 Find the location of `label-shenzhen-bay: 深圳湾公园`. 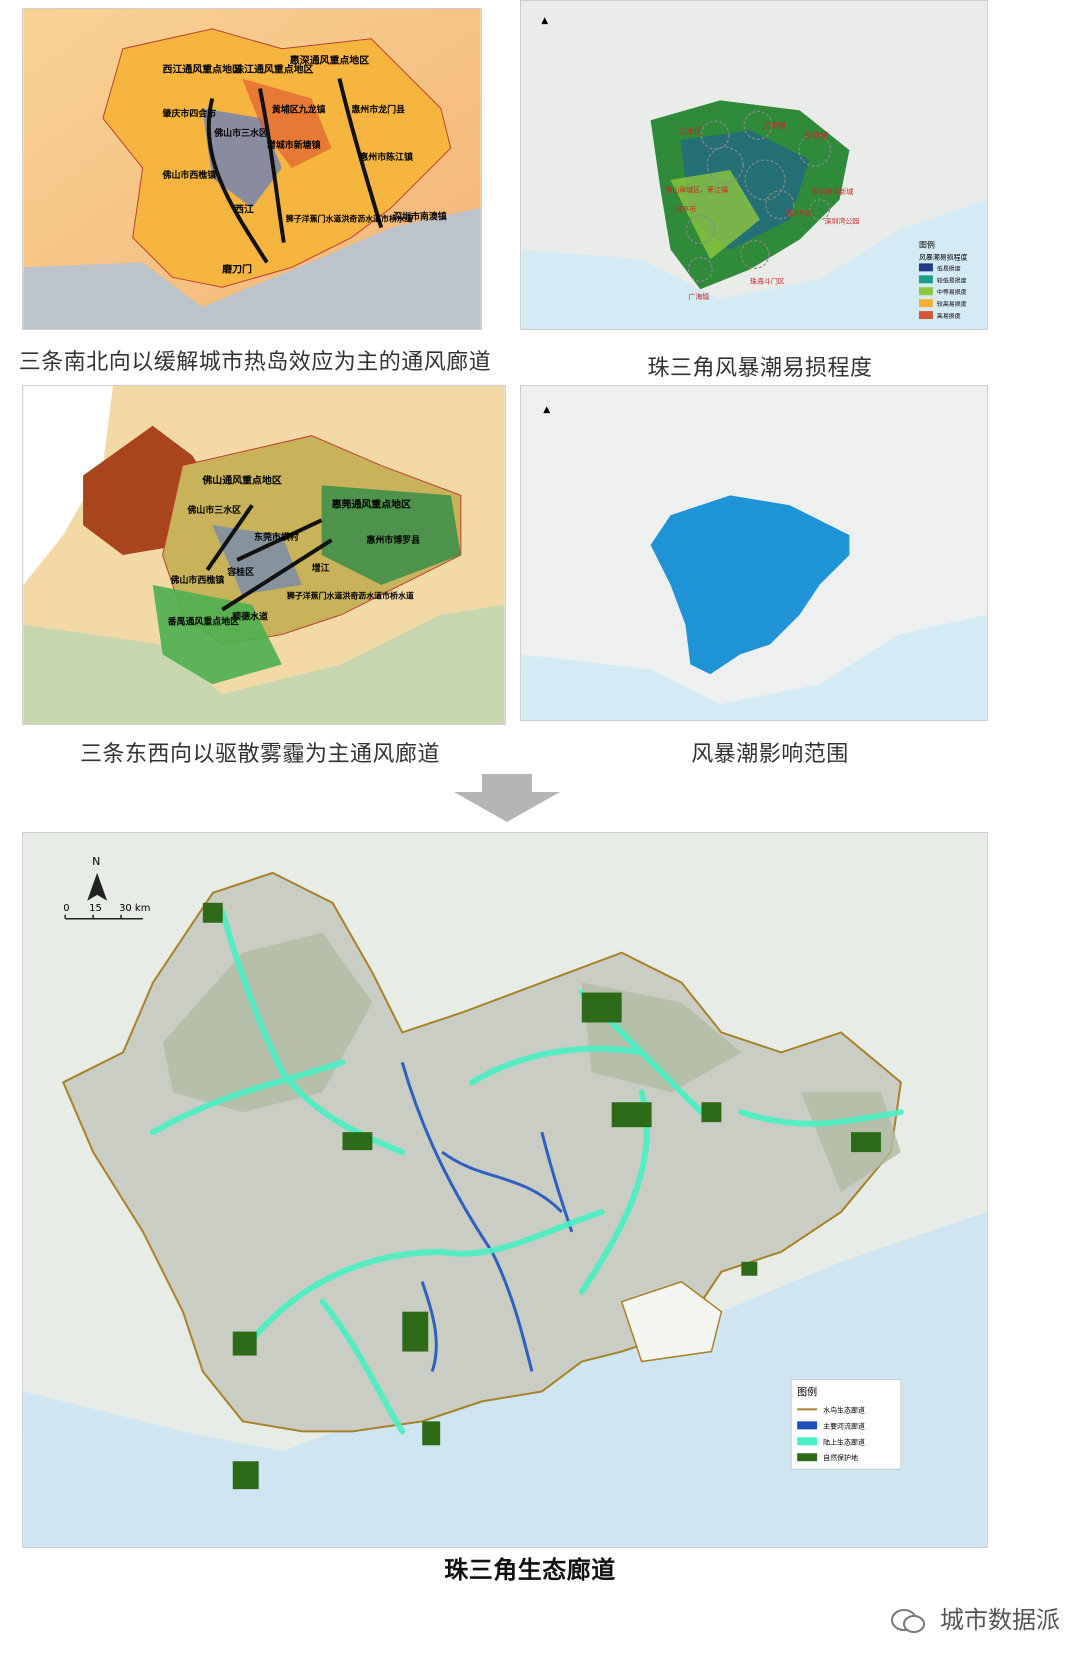

label-shenzhen-bay: 深圳湾公园 is located at coordinates (842, 221).